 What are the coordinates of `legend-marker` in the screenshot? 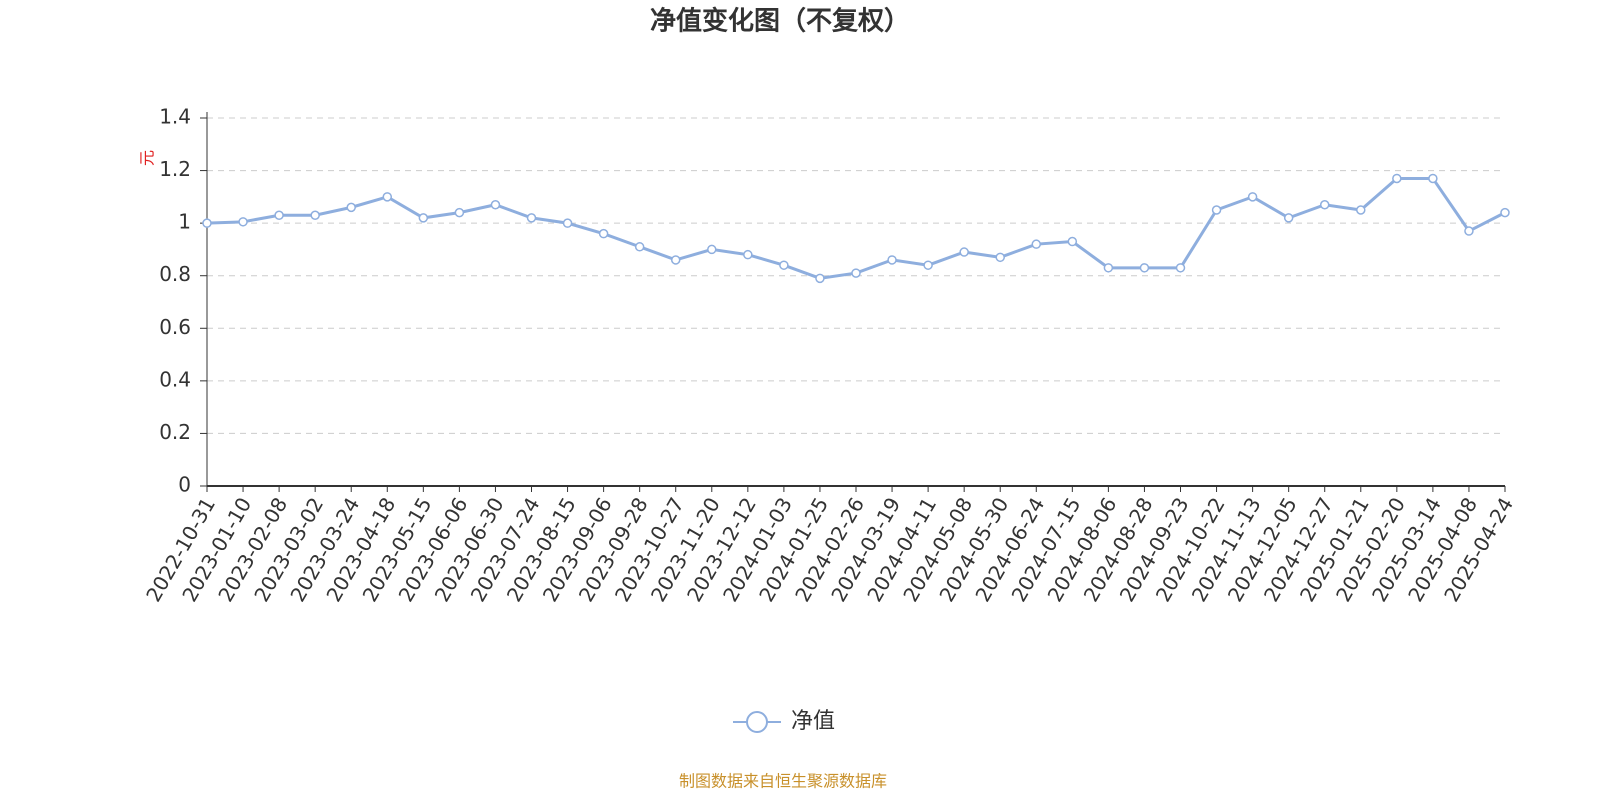 It's located at (757, 722).